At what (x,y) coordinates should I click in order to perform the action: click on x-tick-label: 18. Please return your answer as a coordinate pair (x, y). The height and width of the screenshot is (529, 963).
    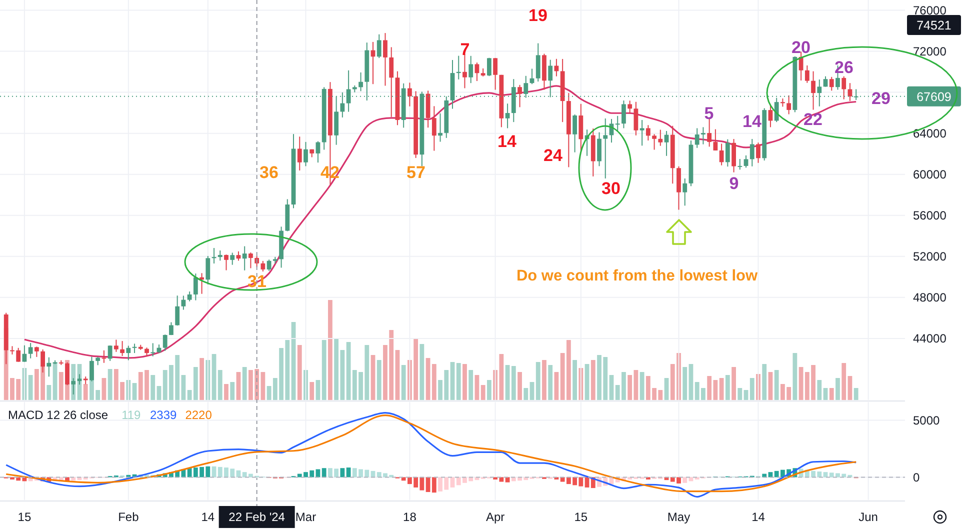
    Looking at the image, I should click on (410, 517).